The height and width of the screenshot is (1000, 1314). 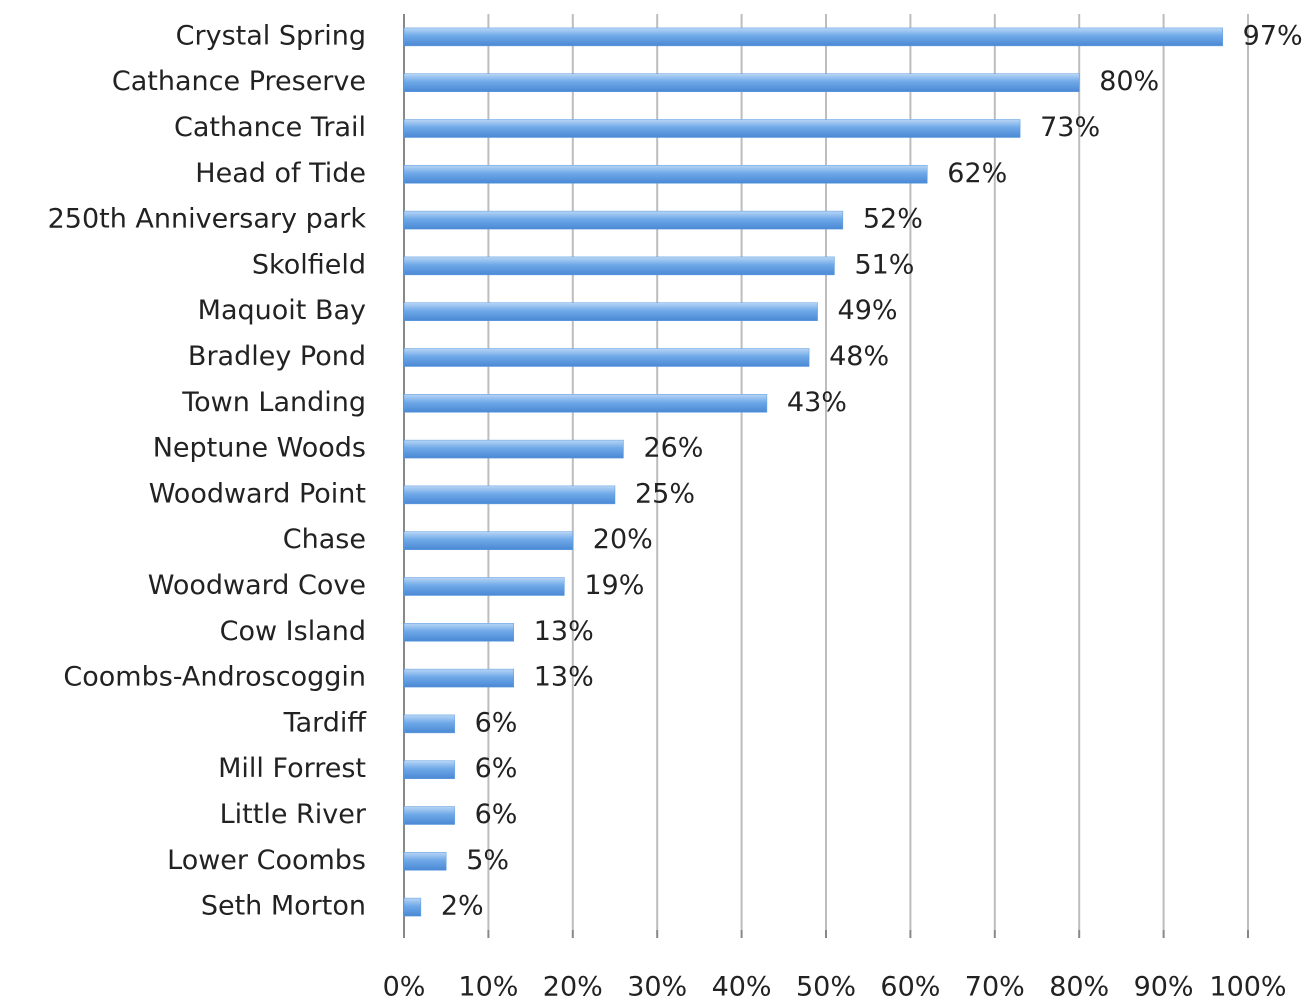 I want to click on y-tick-label: Woodward Cove, so click(x=257, y=585).